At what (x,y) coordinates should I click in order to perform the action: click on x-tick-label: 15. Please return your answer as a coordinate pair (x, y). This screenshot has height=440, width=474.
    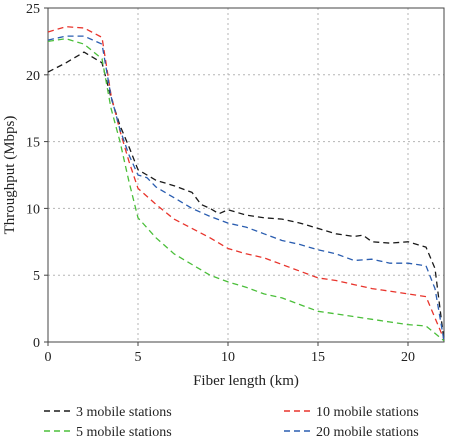
    Looking at the image, I should click on (318, 357).